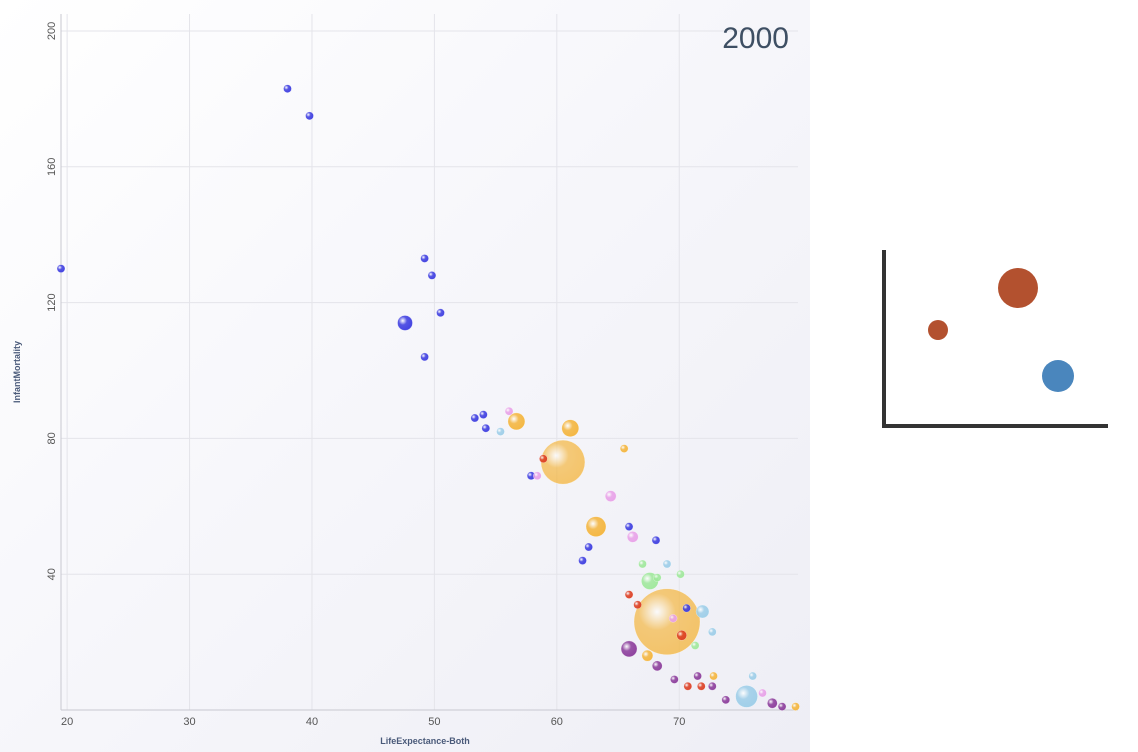 The height and width of the screenshot is (752, 1138). I want to click on x-tick-label: 70, so click(679, 722).